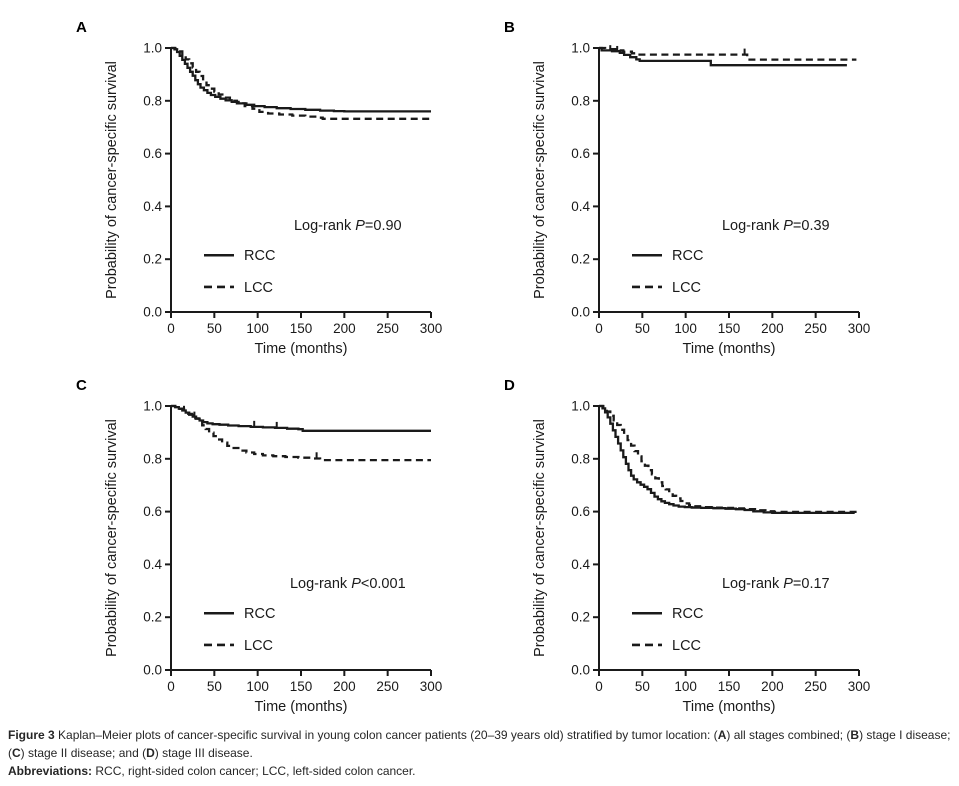  What do you see at coordinates (52, 771) in the screenshot?
I see `abbreviations-segment-0: Abbreviations:` at bounding box center [52, 771].